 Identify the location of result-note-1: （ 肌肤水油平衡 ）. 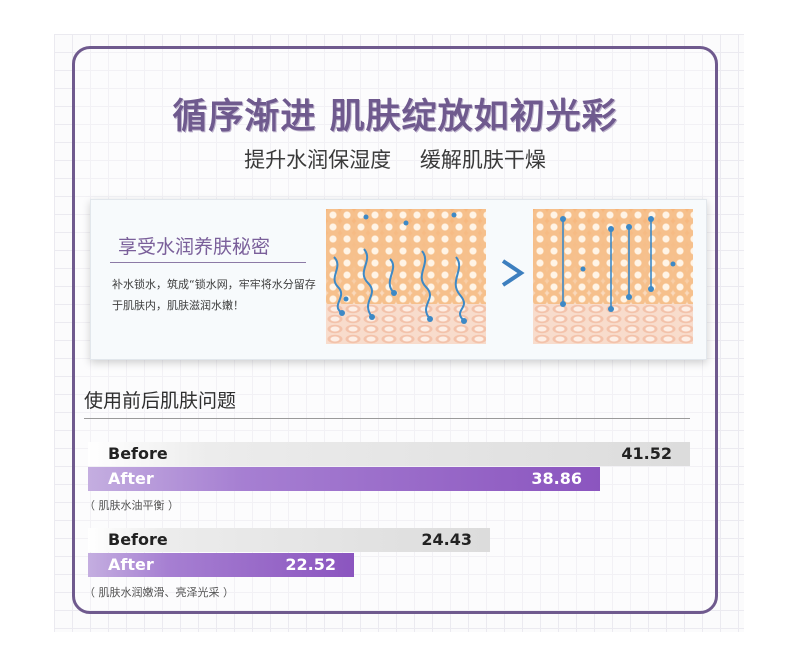
(131, 505).